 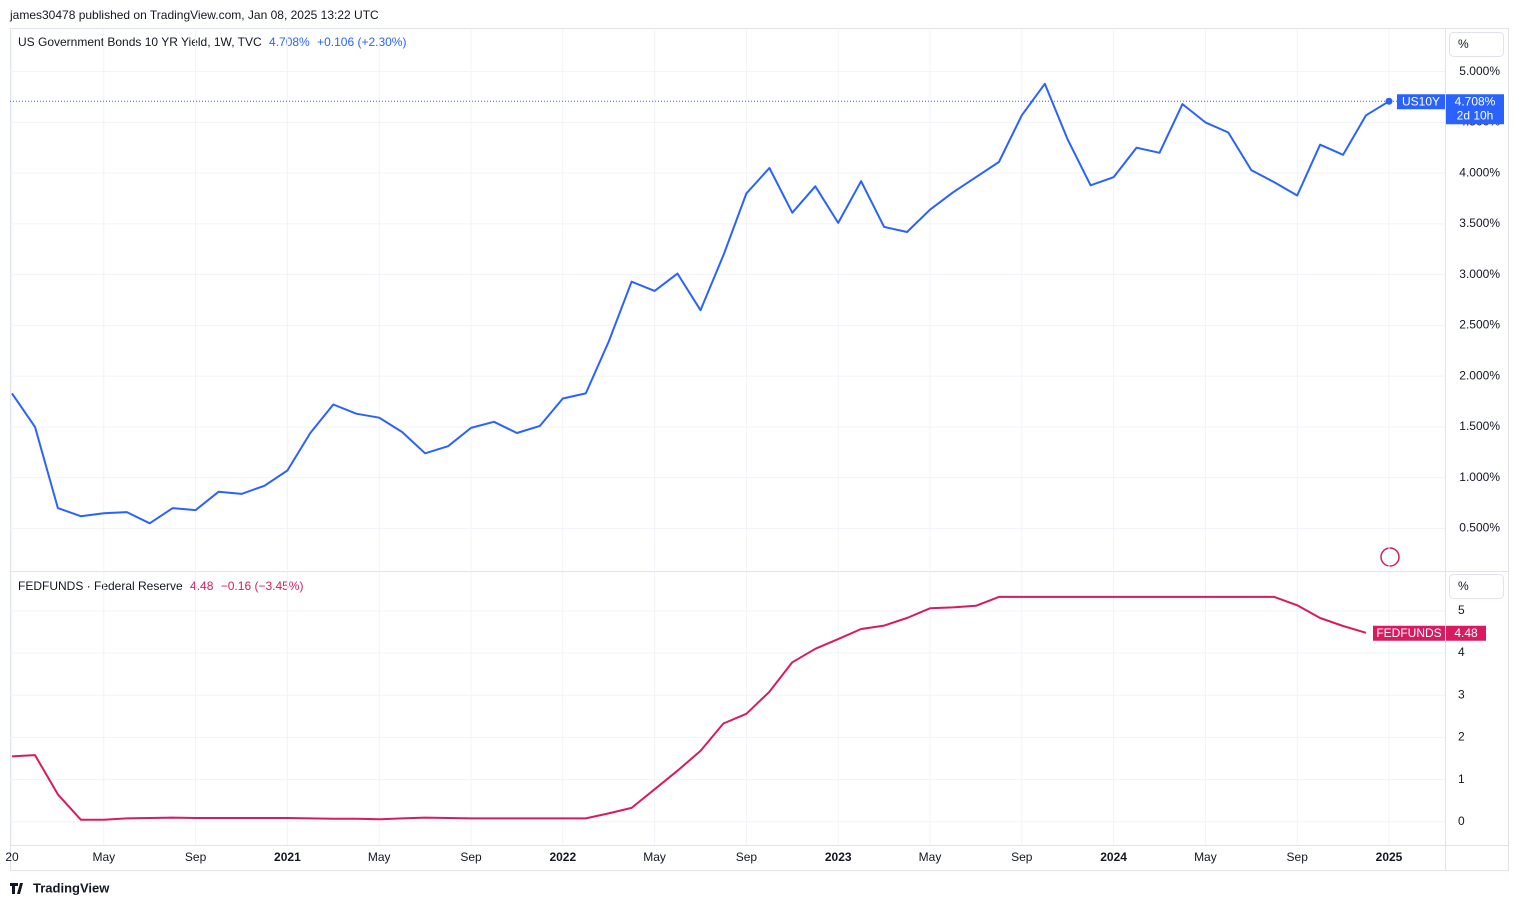 I want to click on last-point, so click(x=1389, y=101).